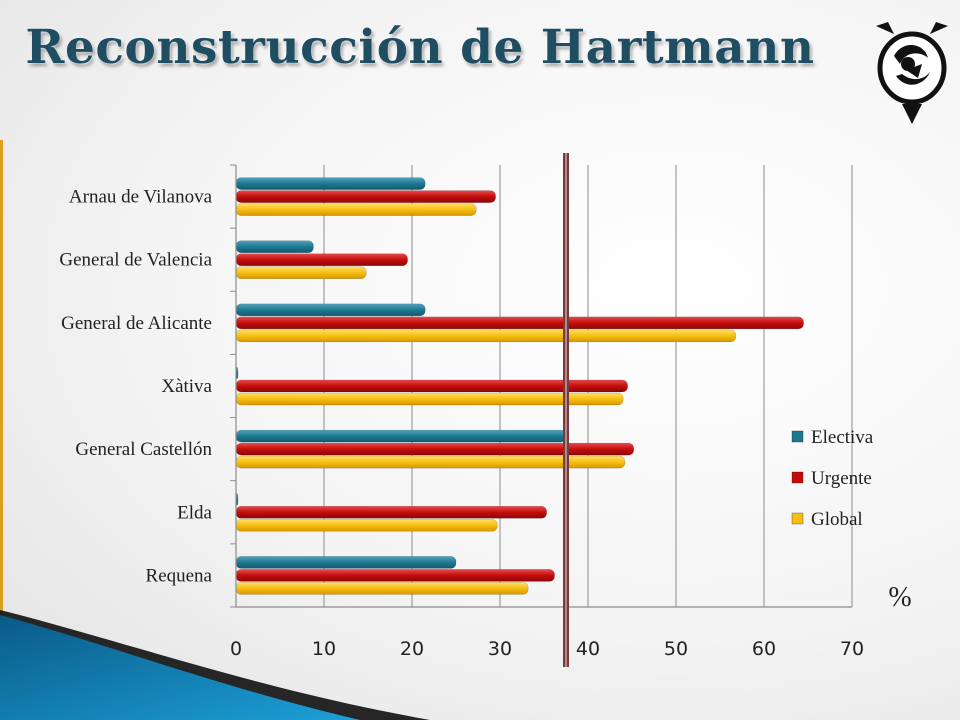 The width and height of the screenshot is (960, 720). I want to click on x-tick-label: 20, so click(412, 649).